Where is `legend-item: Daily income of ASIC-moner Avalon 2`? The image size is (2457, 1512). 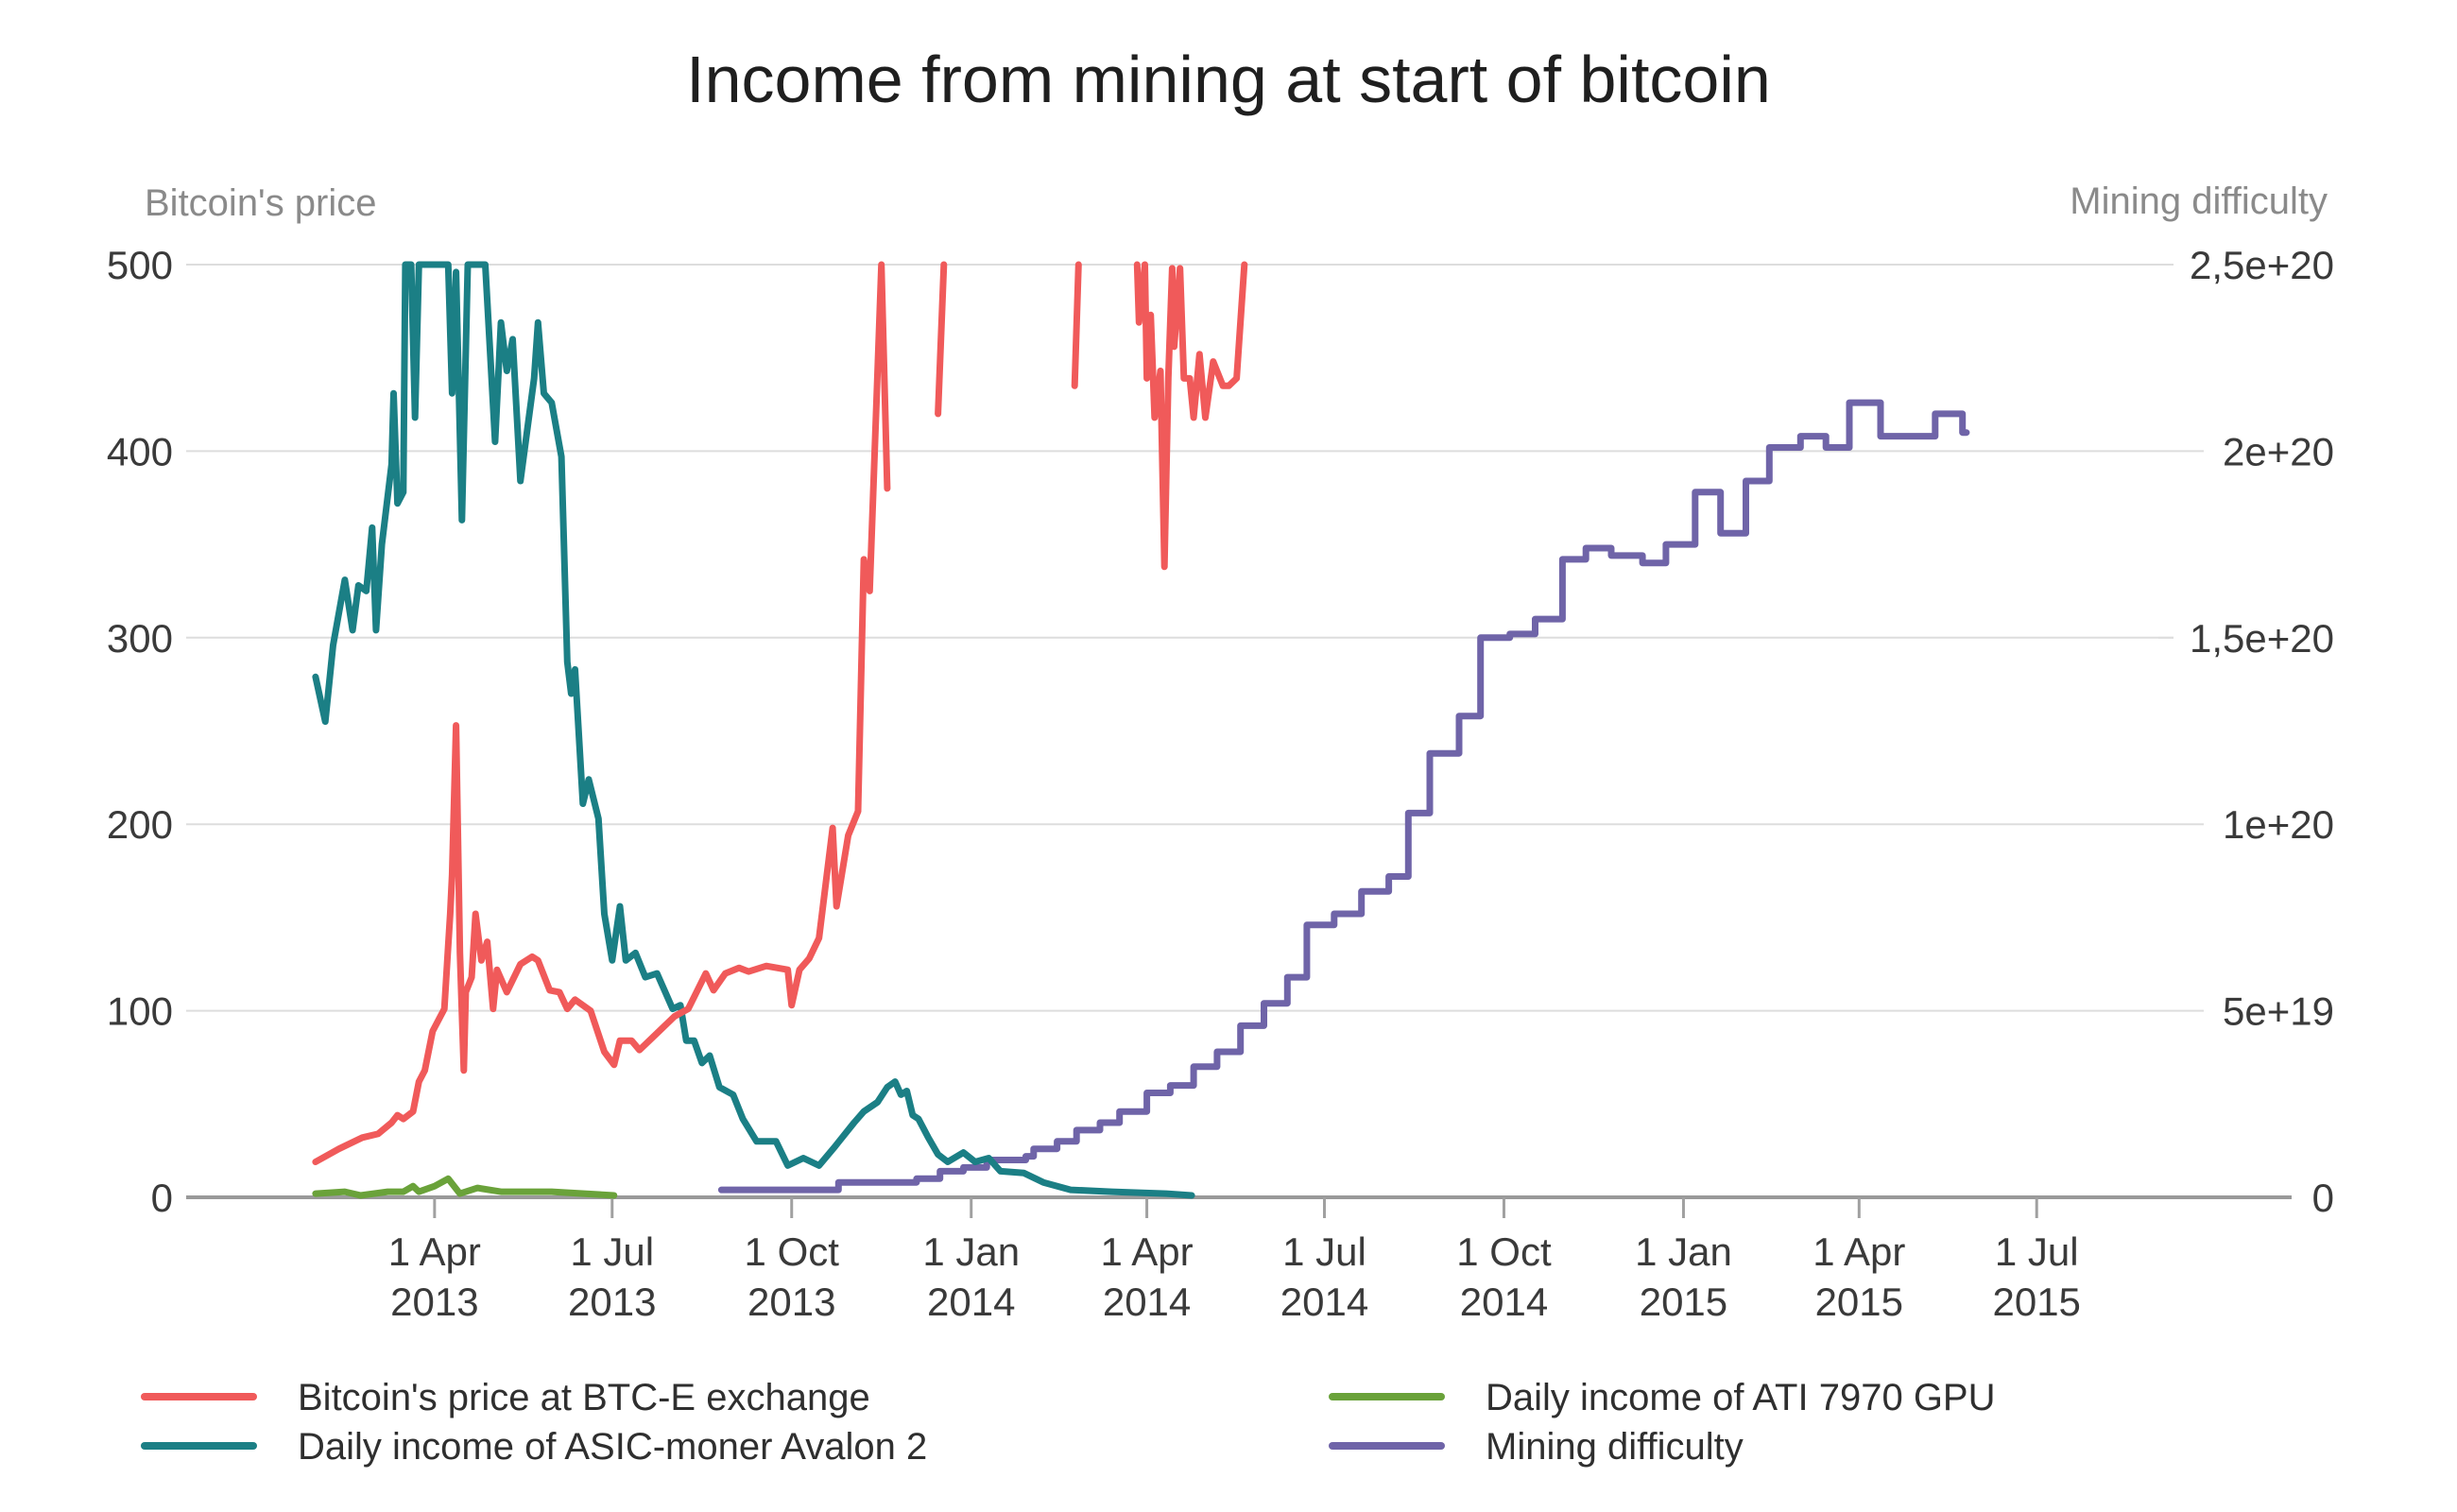
legend-item: Daily income of ASIC-moner Avalon 2 is located at coordinates (534, 1447).